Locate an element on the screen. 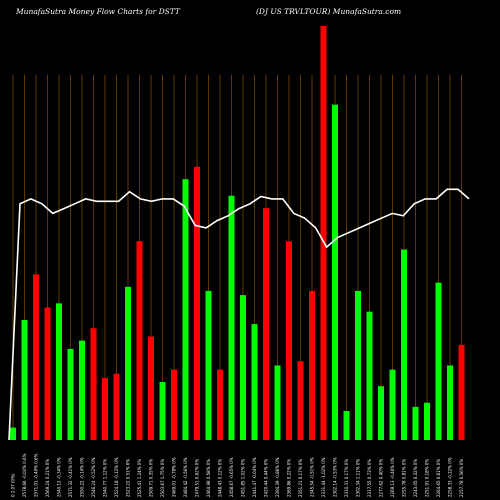 This screenshot has width=500, height=500. x-tick-label: 2569.24 0.21% 0% is located at coordinates (47, 478).